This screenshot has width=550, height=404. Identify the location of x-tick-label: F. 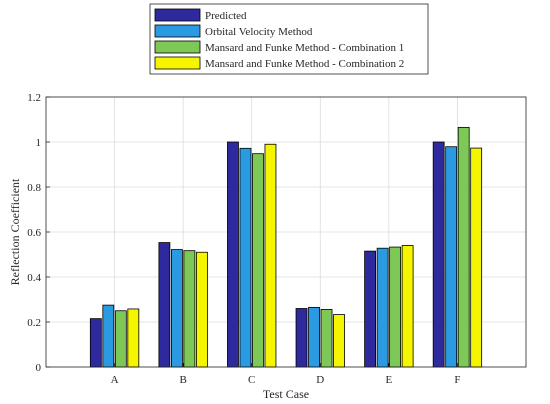
(457, 380).